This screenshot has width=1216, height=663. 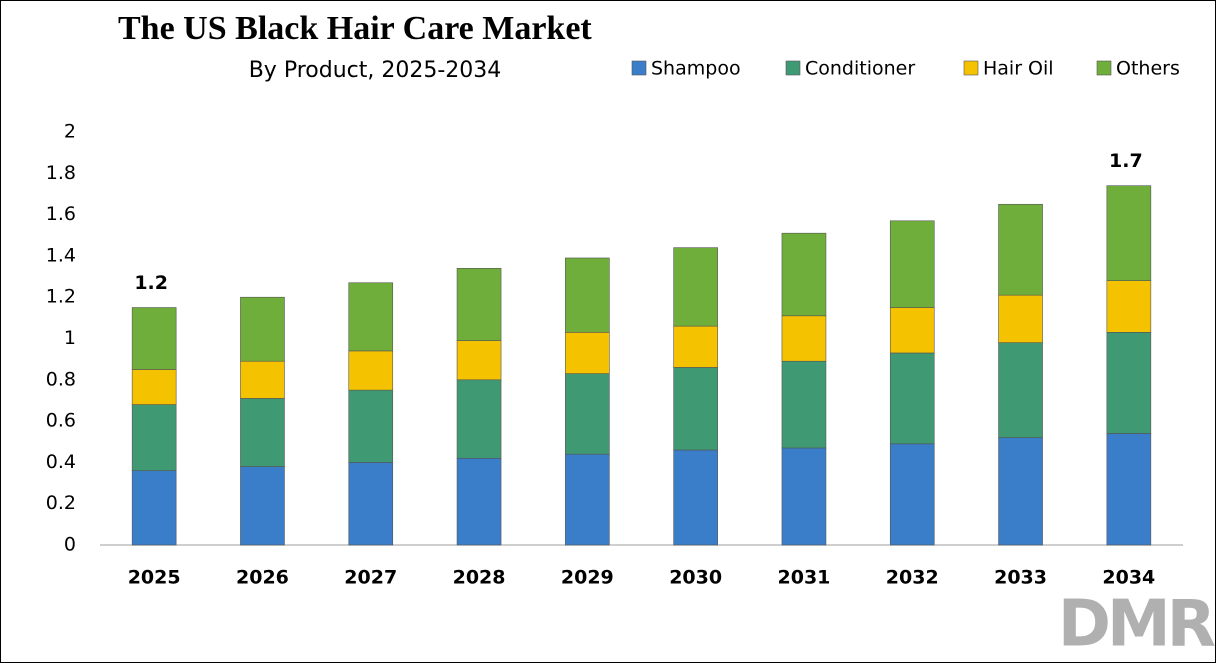 What do you see at coordinates (61, 503) in the screenshot?
I see `y-tick-label: 0.2` at bounding box center [61, 503].